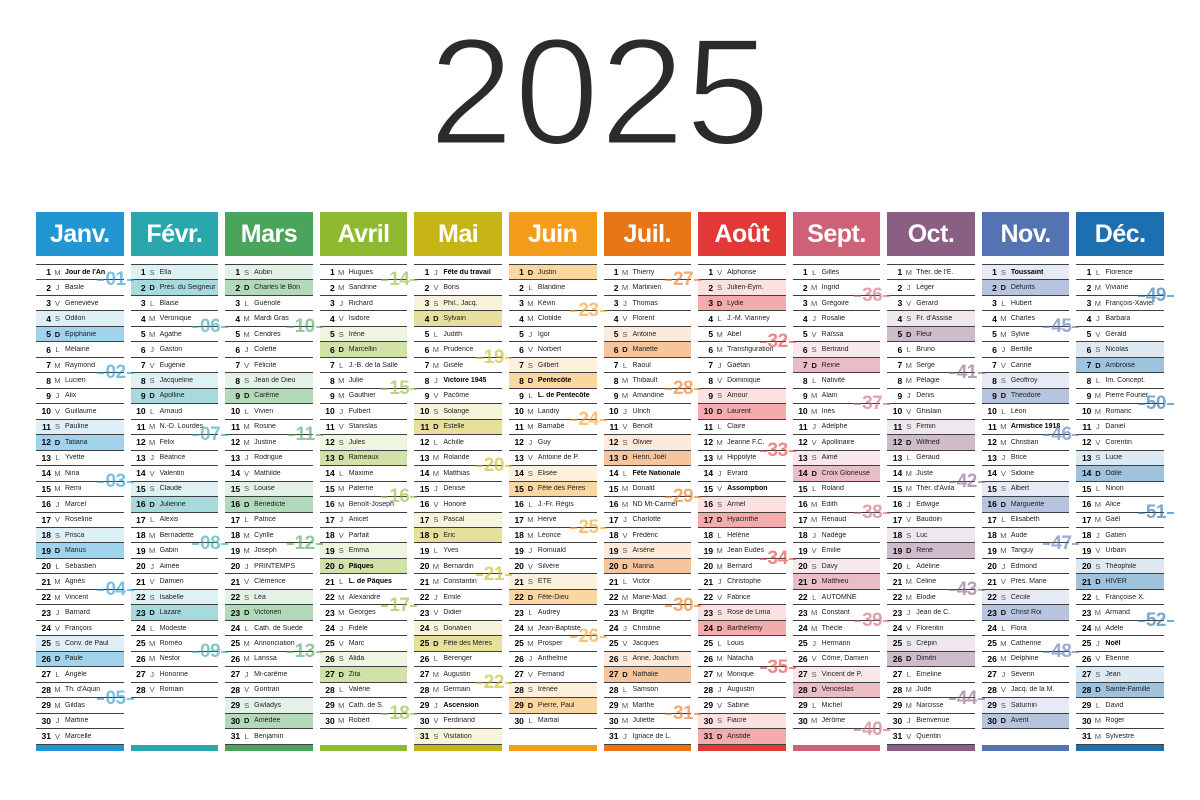 This screenshot has height=800, width=1200. I want to click on day-name: Serge, so click(925, 365).